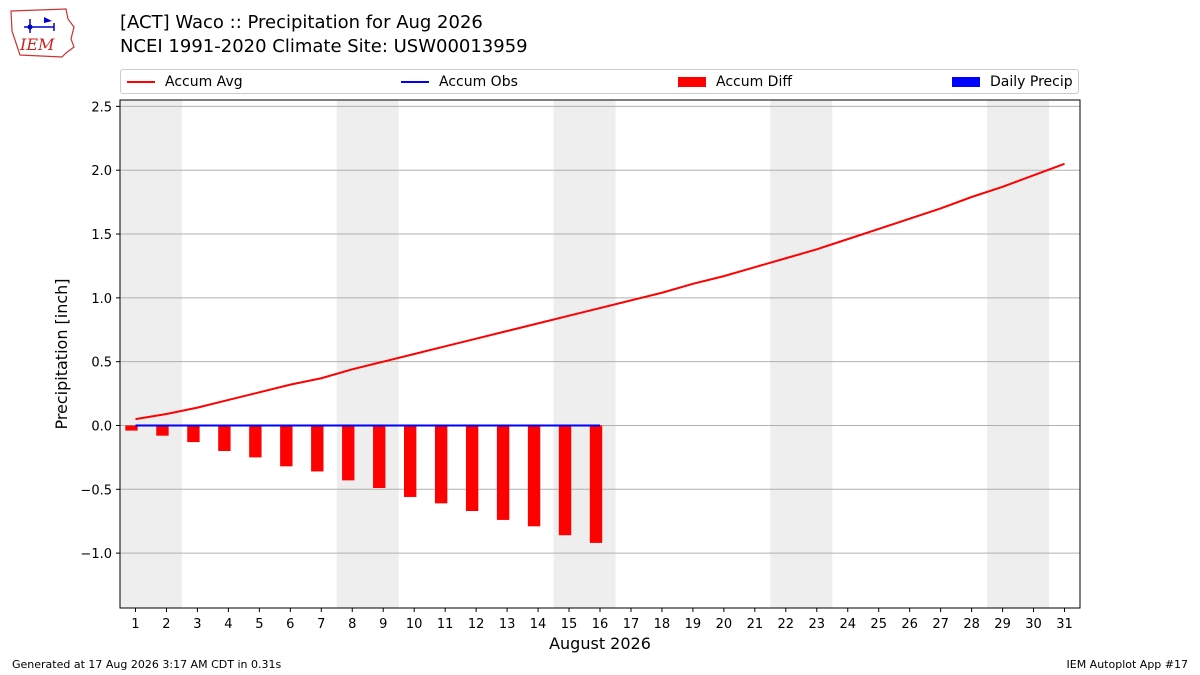 This screenshot has height=675, width=1200. What do you see at coordinates (228, 624) in the screenshot?
I see `x-tick-label: 4` at bounding box center [228, 624].